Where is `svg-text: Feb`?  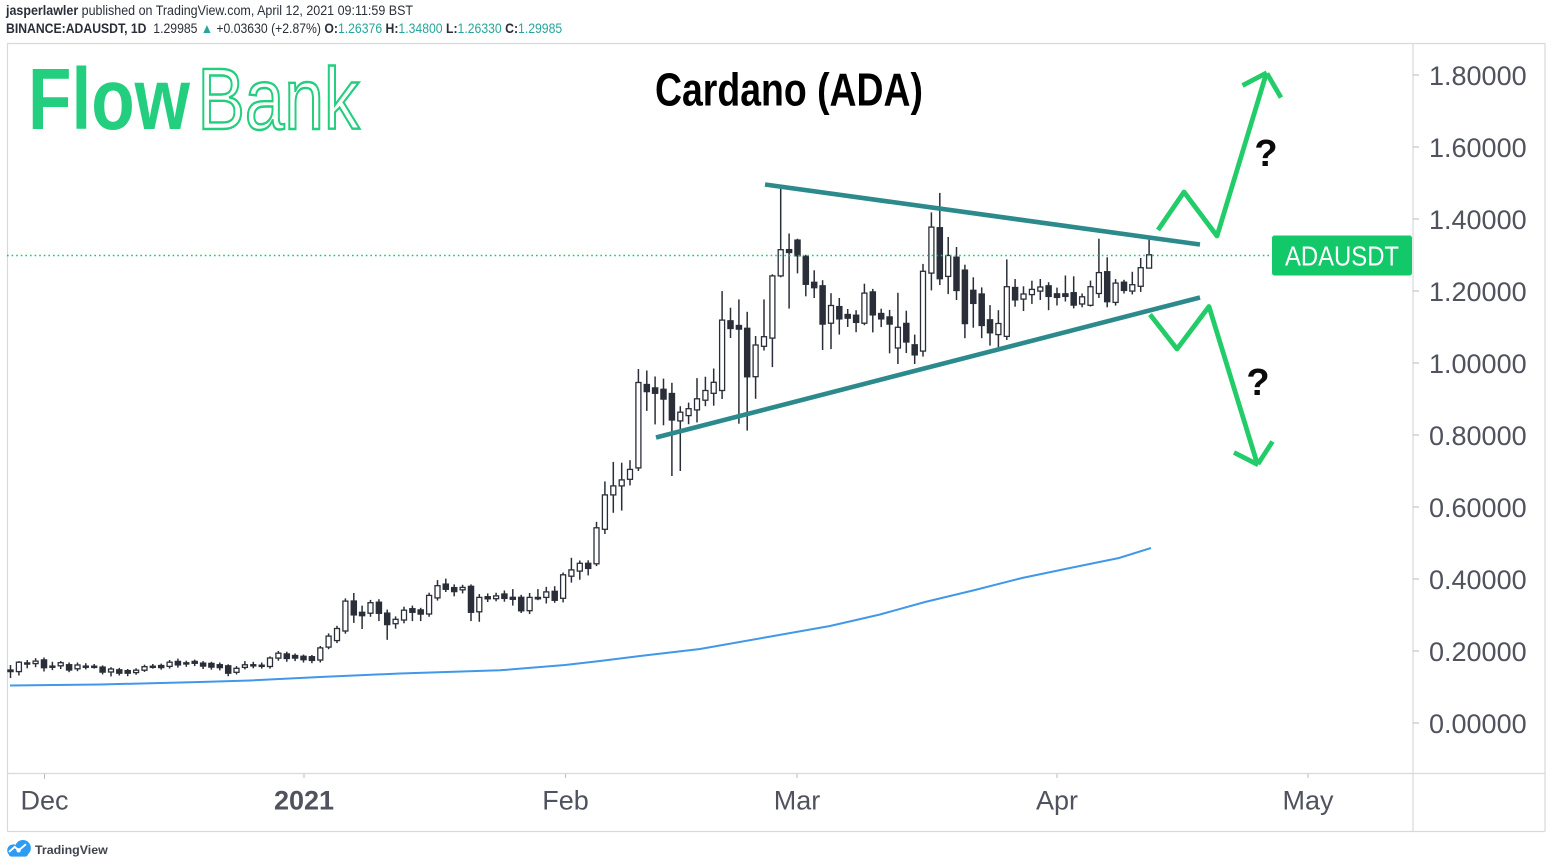 svg-text: Feb is located at coordinates (565, 801).